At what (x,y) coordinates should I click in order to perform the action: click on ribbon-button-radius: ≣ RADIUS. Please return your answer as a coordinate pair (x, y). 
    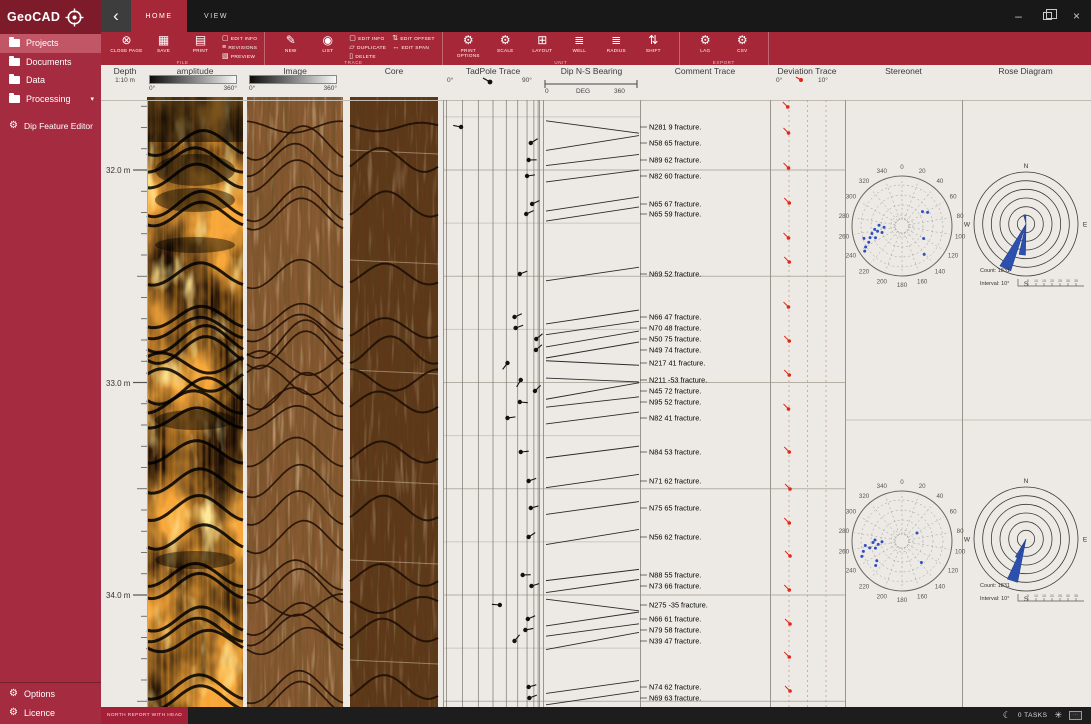
    Looking at the image, I should click on (616, 43).